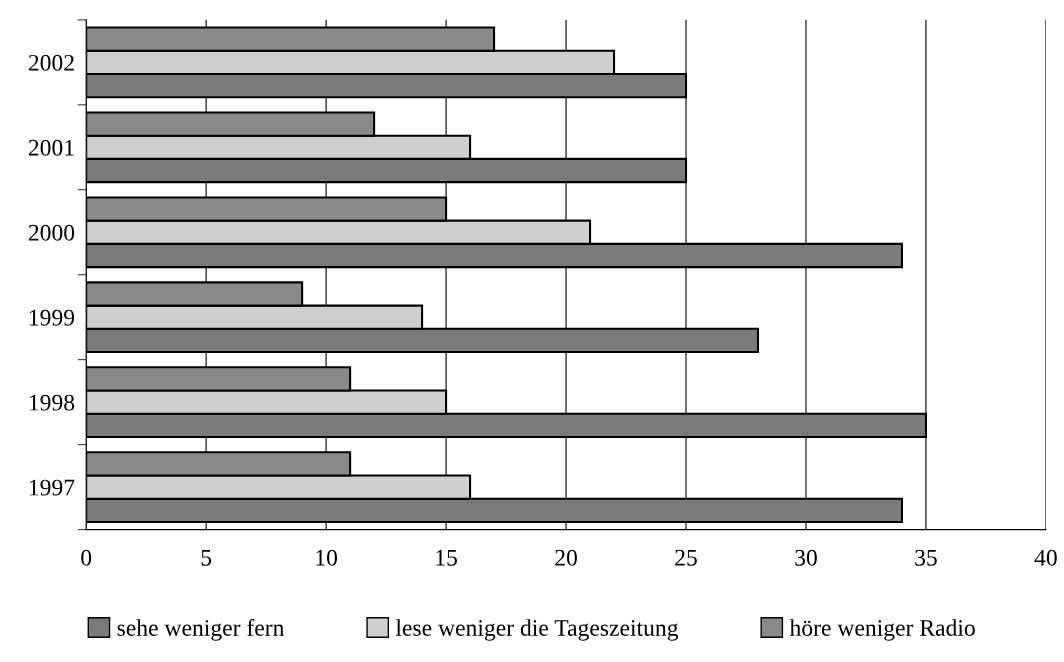 The height and width of the screenshot is (662, 1064). What do you see at coordinates (52, 317) in the screenshot?
I see `y-tick-label: 1999` at bounding box center [52, 317].